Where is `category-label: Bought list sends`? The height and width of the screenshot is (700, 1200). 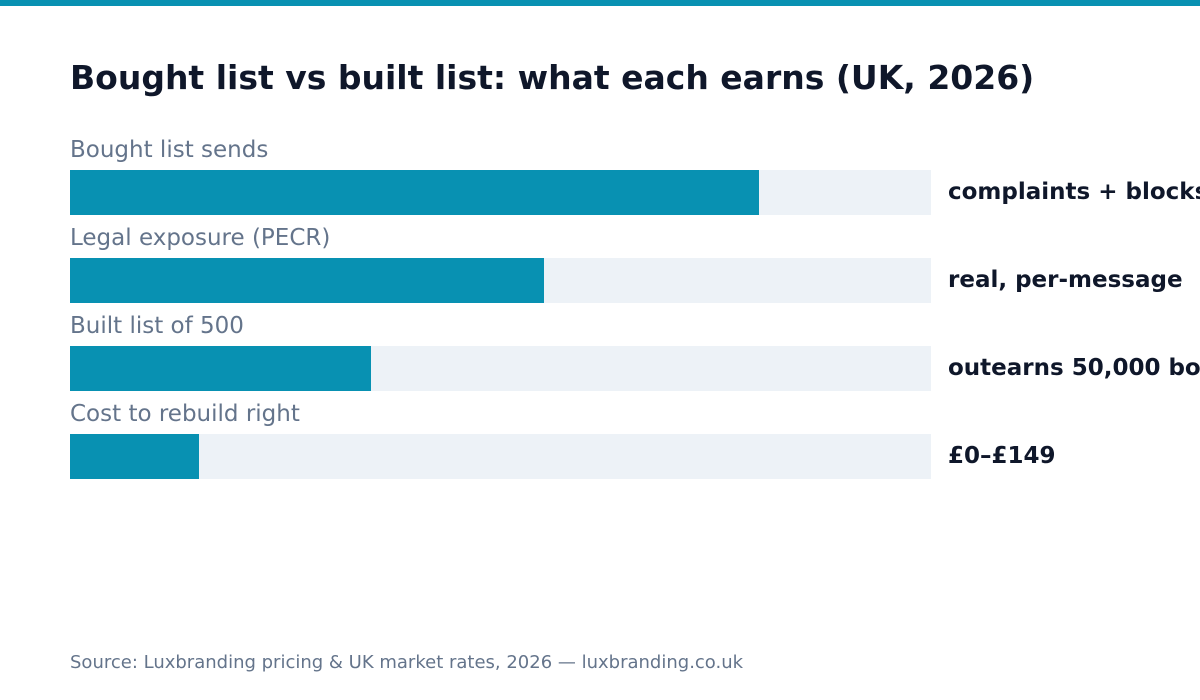 category-label: Bought list sends is located at coordinates (169, 150).